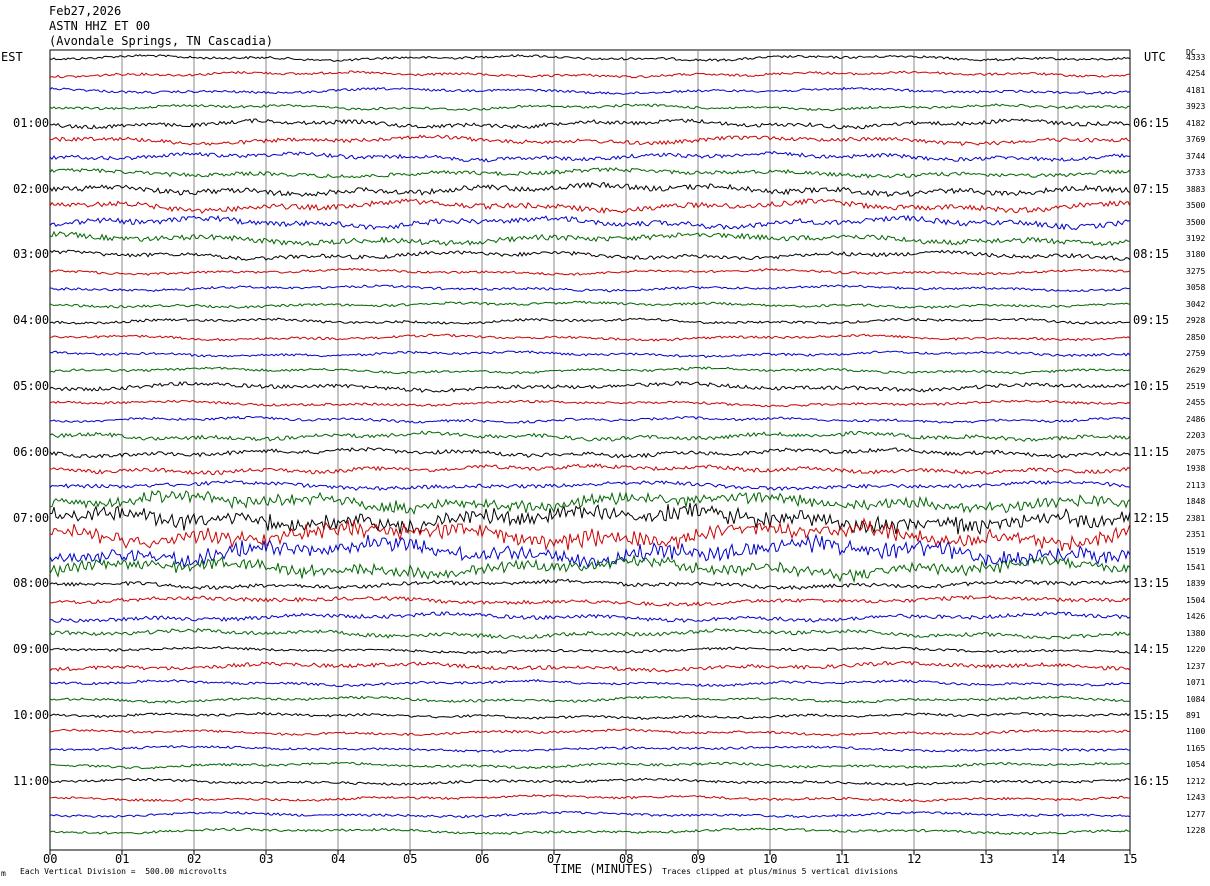 This screenshot has width=1210, height=886. What do you see at coordinates (31, 320) in the screenshot?
I see `left-hour-label: 04:00` at bounding box center [31, 320].